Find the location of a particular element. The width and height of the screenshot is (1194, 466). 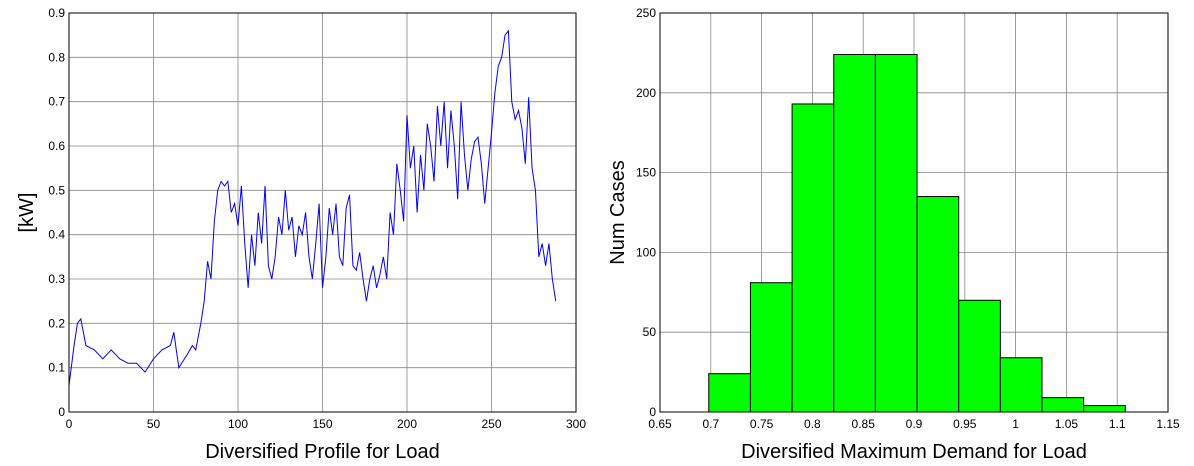

y-tick-label: 200 is located at coordinates (646, 93).